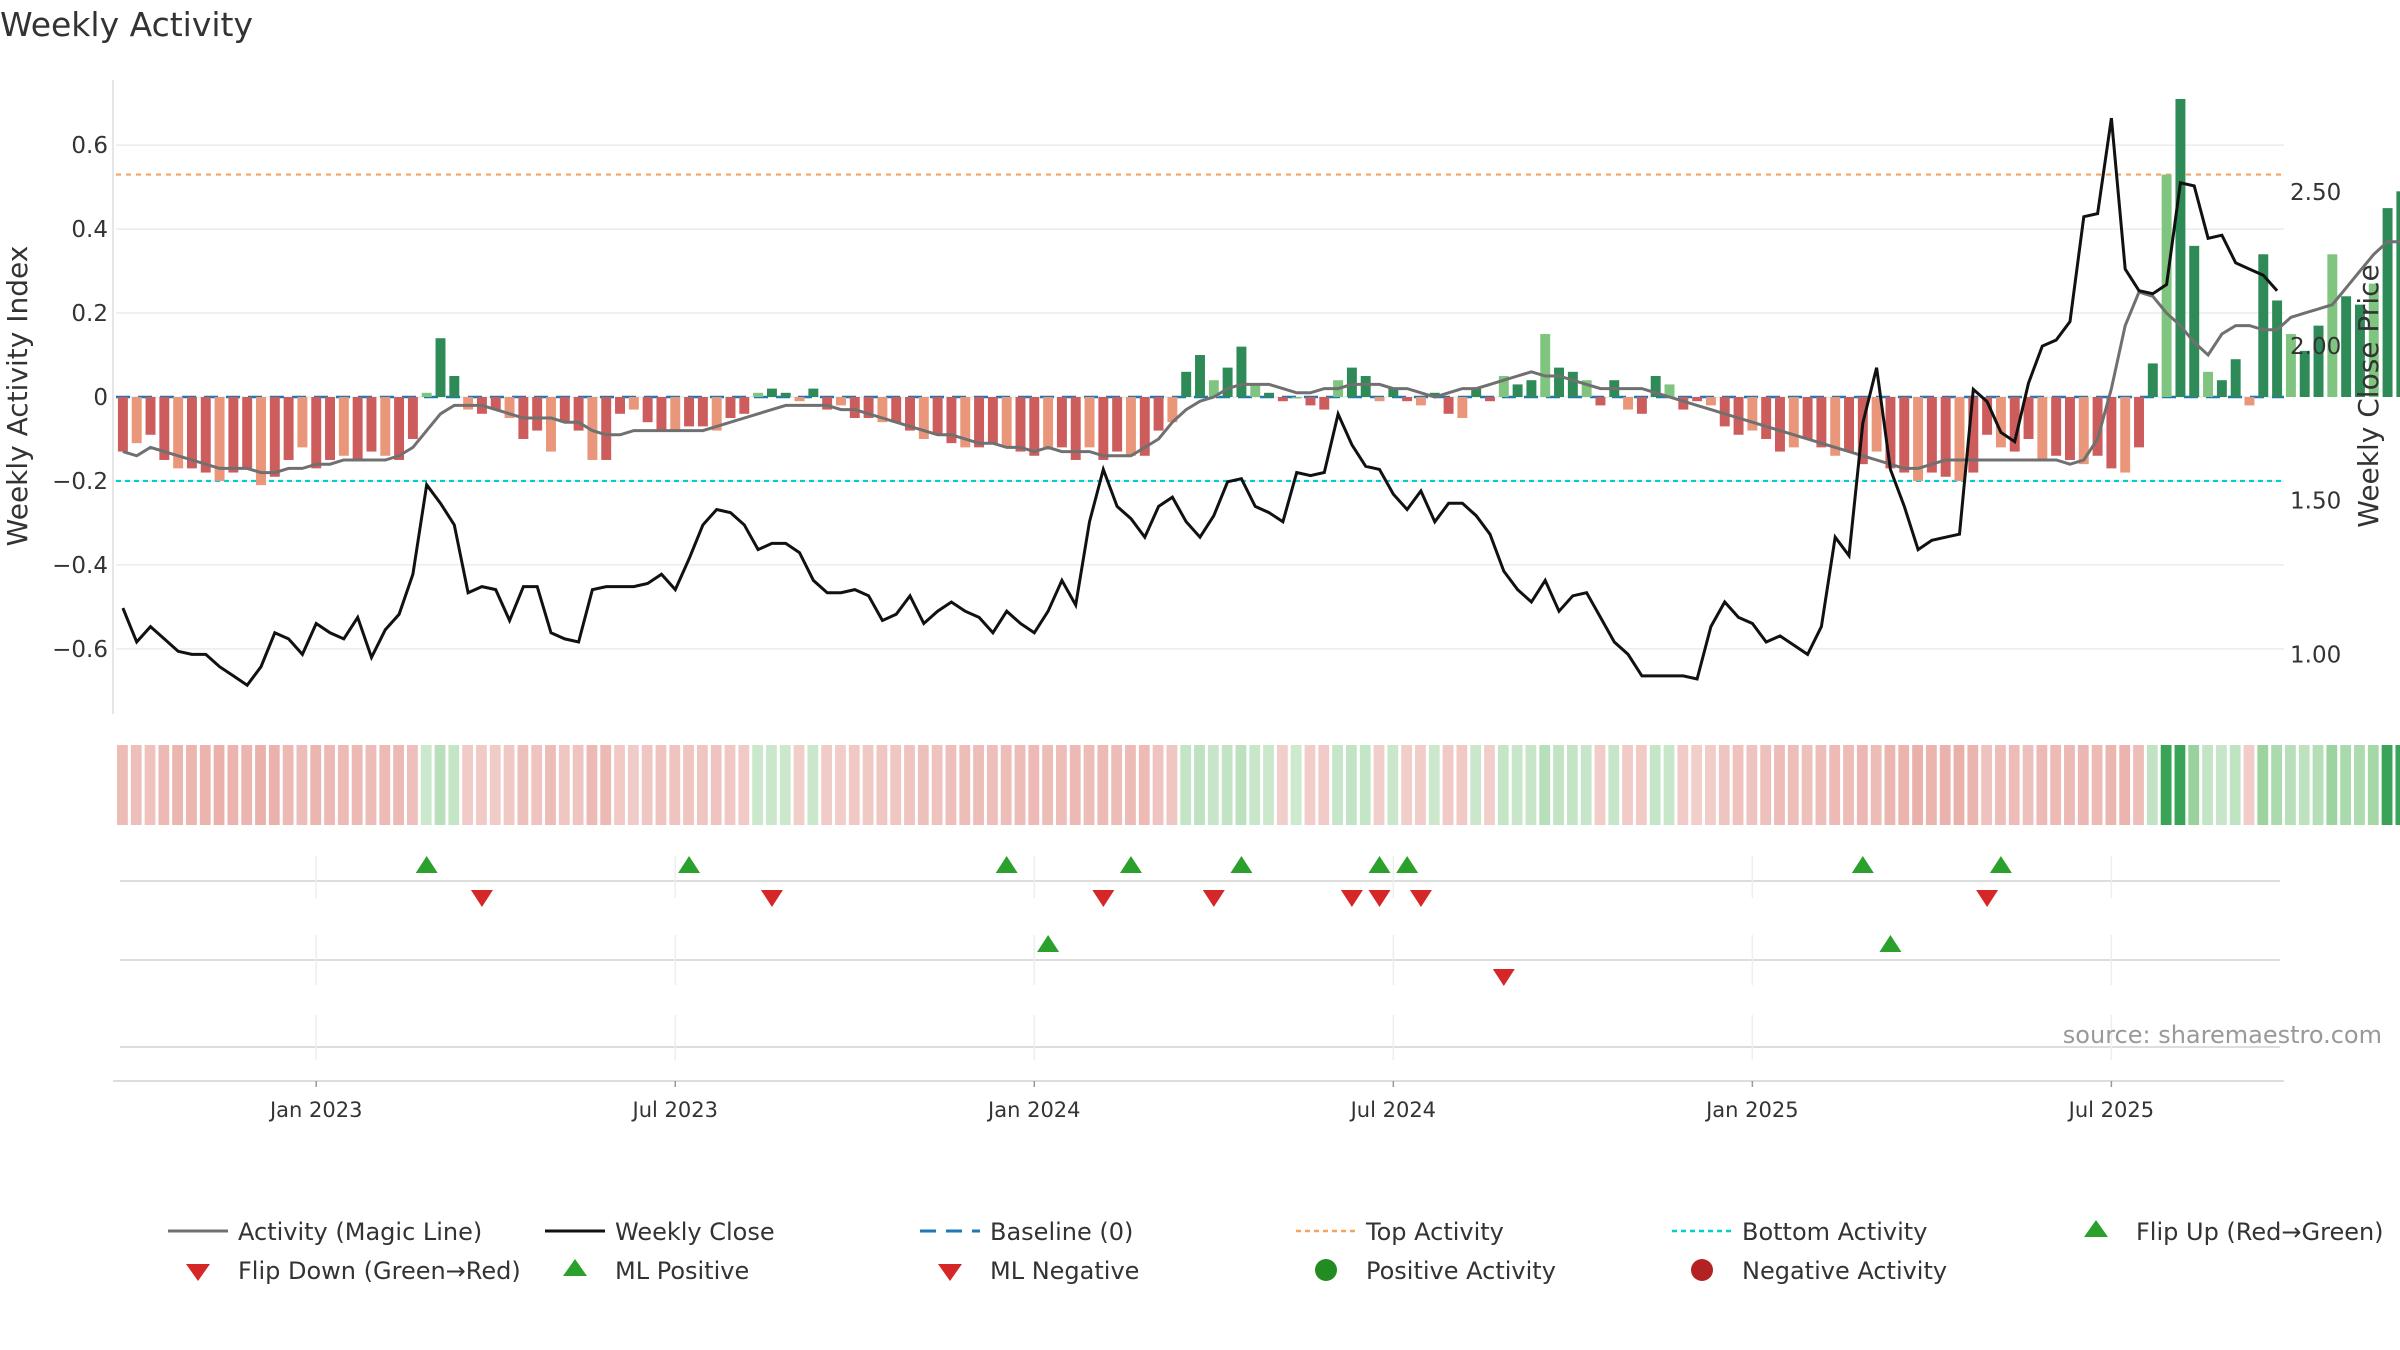 This screenshot has height=1350, width=2400. Describe the element at coordinates (682, 1271) in the screenshot. I see `legend-label: ML Positive` at that location.